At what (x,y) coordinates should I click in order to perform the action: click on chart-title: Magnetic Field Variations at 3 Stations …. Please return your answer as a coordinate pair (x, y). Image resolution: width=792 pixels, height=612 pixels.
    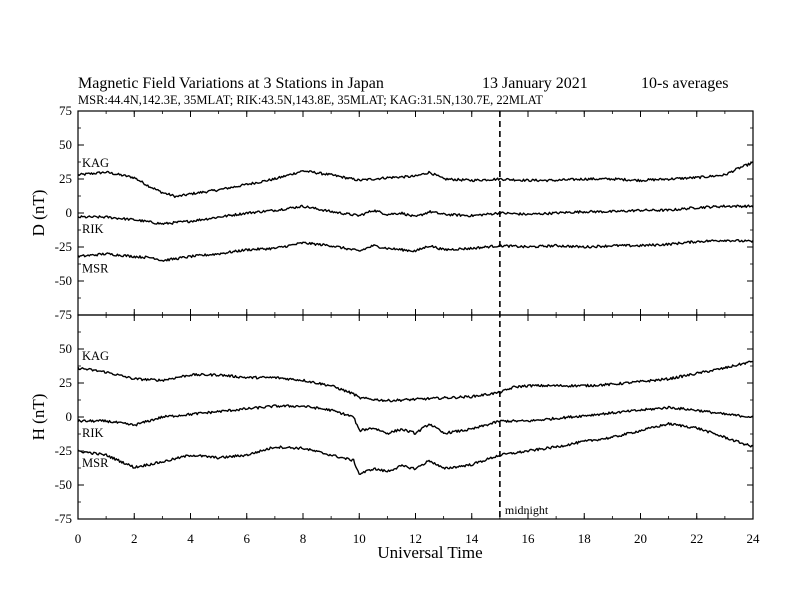
    Looking at the image, I should click on (231, 83).